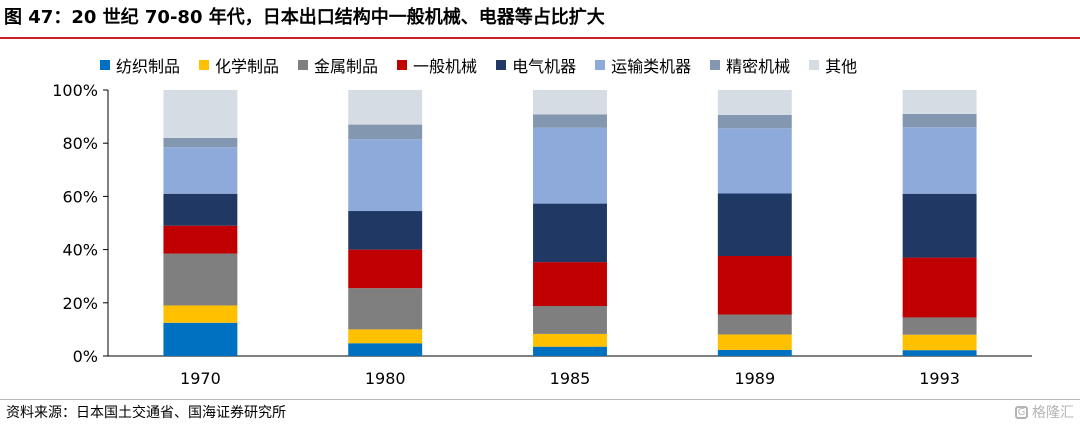 Image resolution: width=1080 pixels, height=426 pixels. I want to click on legend-item: 运输类机器, so click(643, 65).